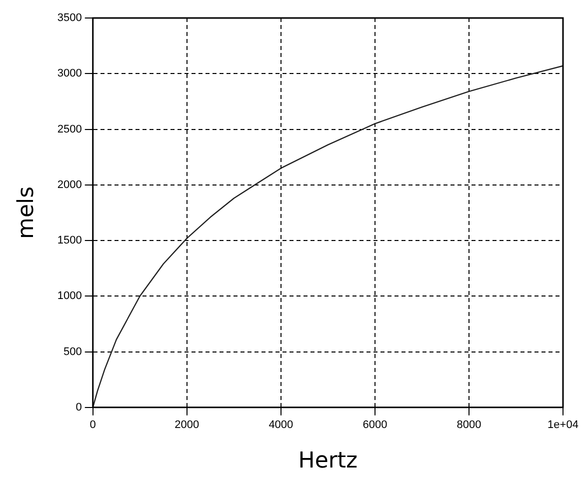 This screenshot has height=489, width=585. I want to click on x-axis-title: Hertz, so click(328, 461).